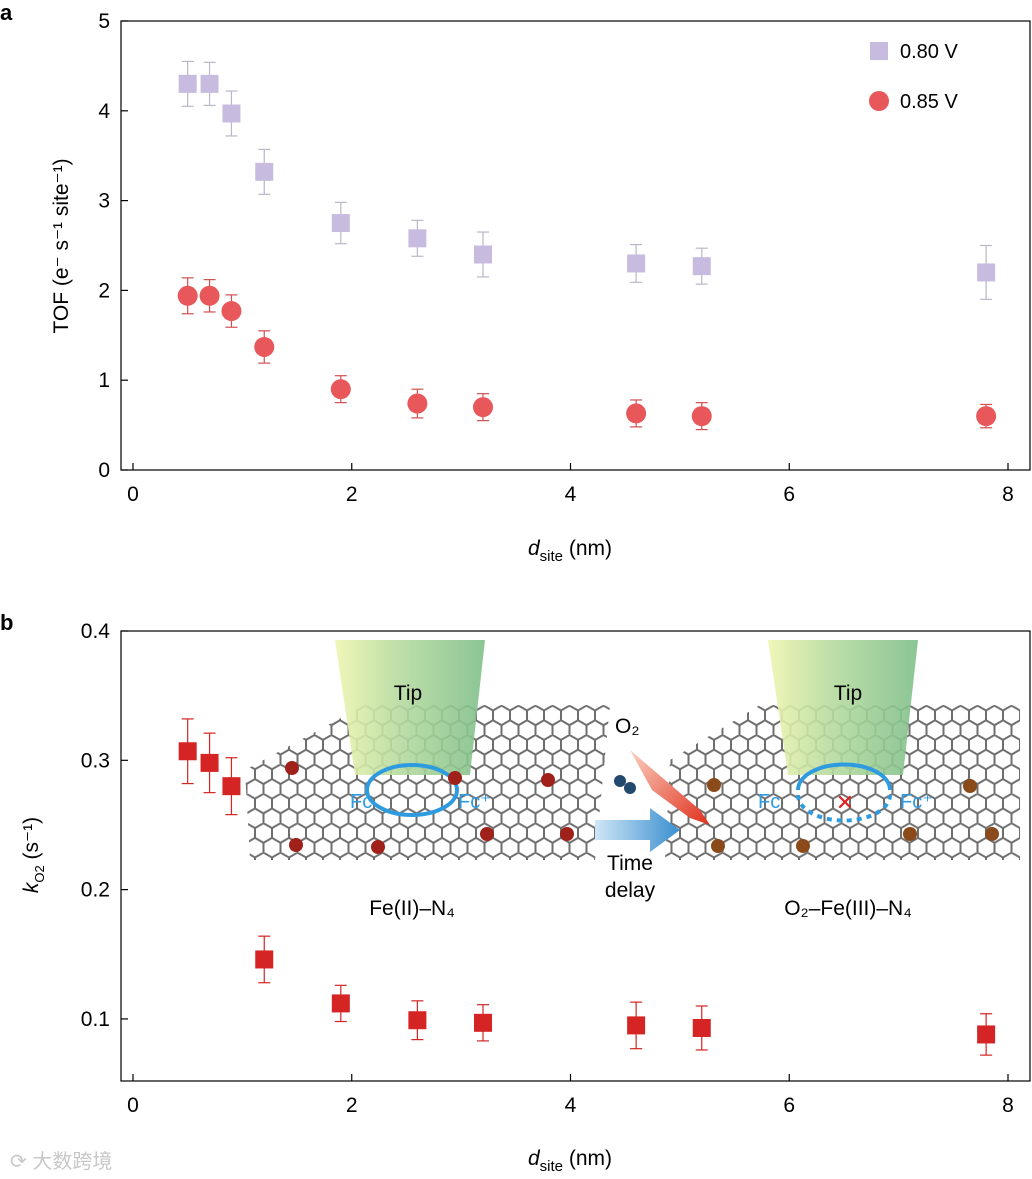 Image resolution: width=1032 pixels, height=1179 pixels. What do you see at coordinates (361, 802) in the screenshot?
I see `fc-left: Fc` at bounding box center [361, 802].